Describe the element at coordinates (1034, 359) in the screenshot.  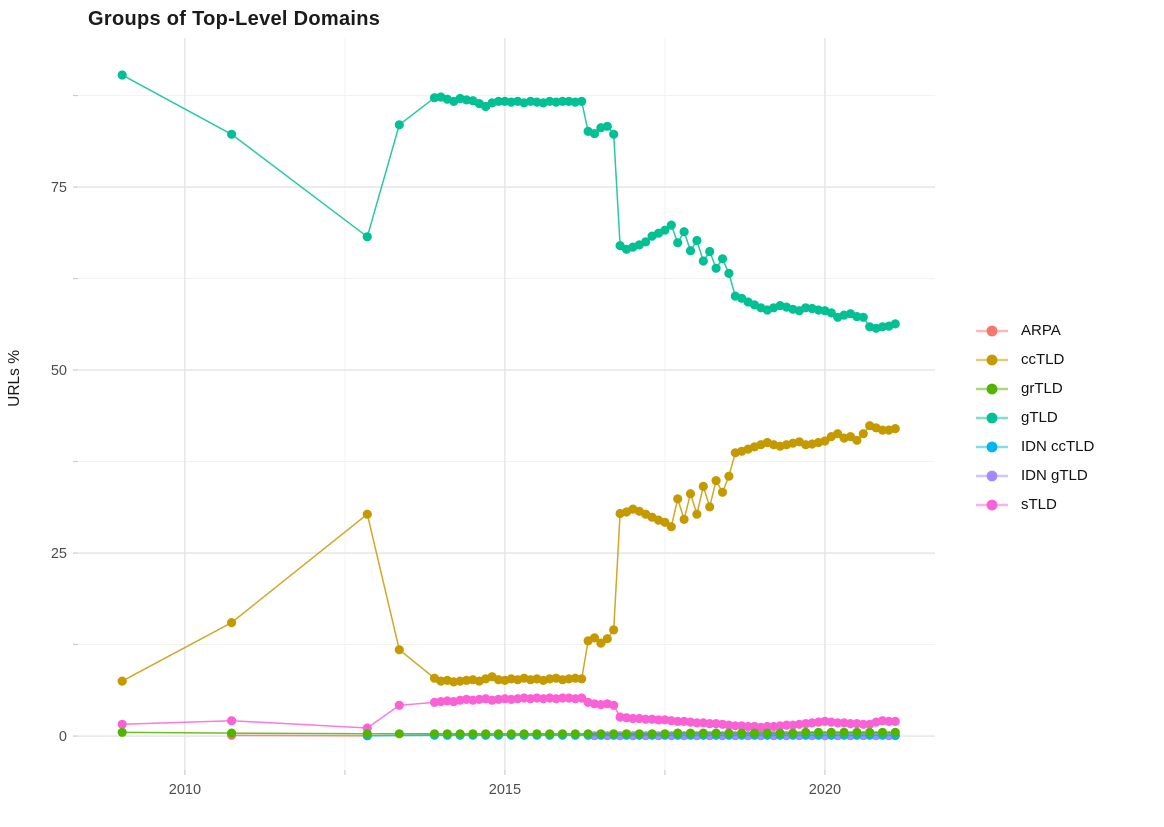
I see `legend-item-ccTLD: ccTLD` at that location.